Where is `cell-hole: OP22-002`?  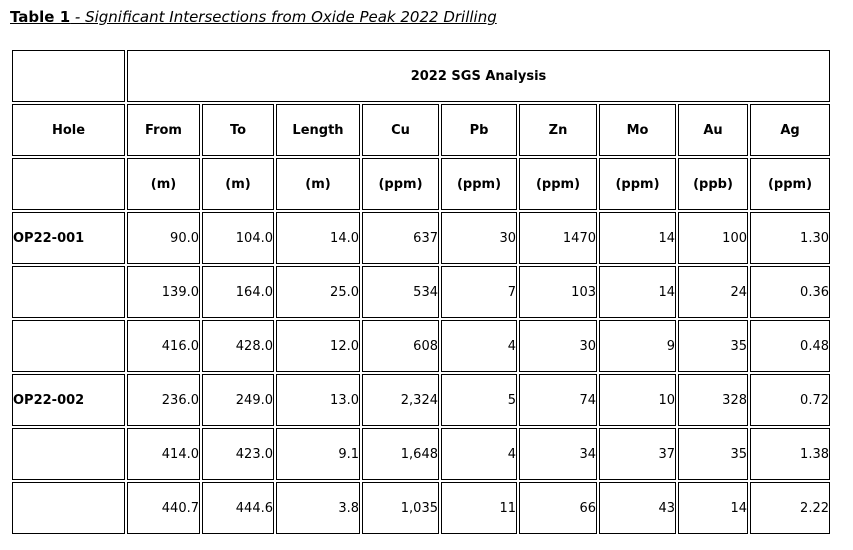 cell-hole: OP22-002 is located at coordinates (68, 400).